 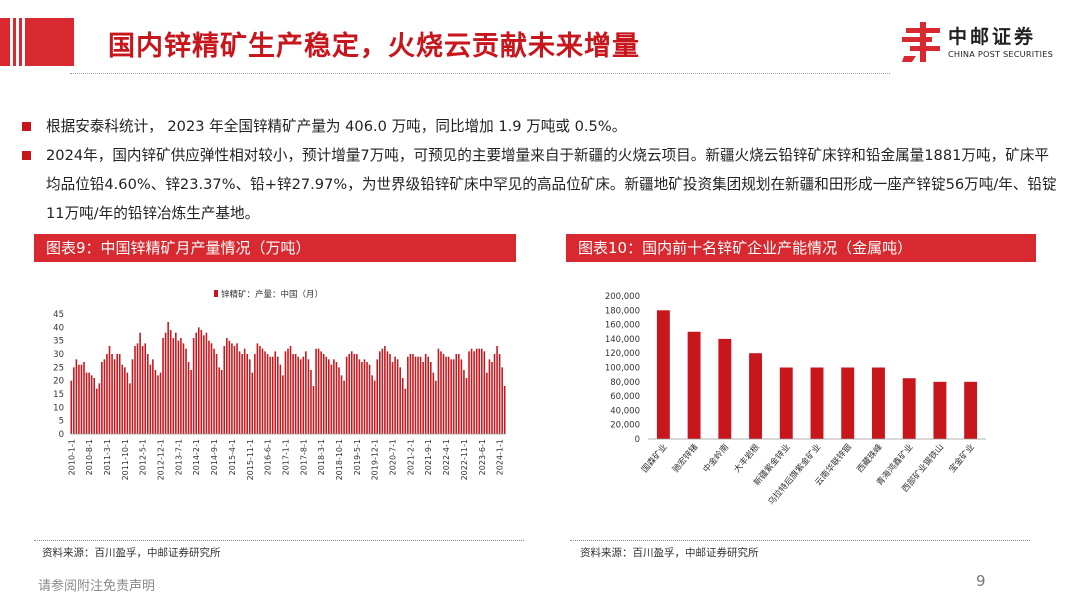 What do you see at coordinates (272, 294) in the screenshot?
I see `legend-label: 锌精矿：产量：中国（月）` at bounding box center [272, 294].